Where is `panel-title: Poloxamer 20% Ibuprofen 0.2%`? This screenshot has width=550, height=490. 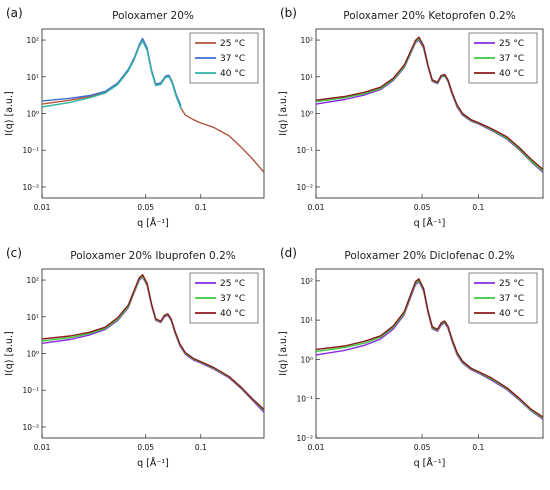 panel-title: Poloxamer 20% Ibuprofen 0.2% is located at coordinates (153, 256).